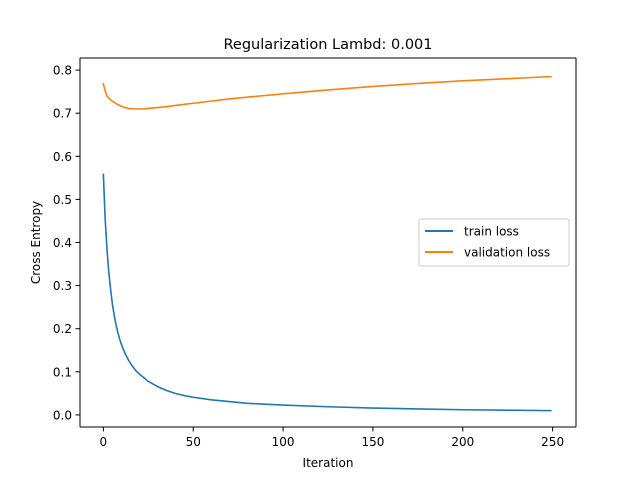  Describe the element at coordinates (62, 243) in the screenshot. I see `y-tick-label: 0.4` at that location.